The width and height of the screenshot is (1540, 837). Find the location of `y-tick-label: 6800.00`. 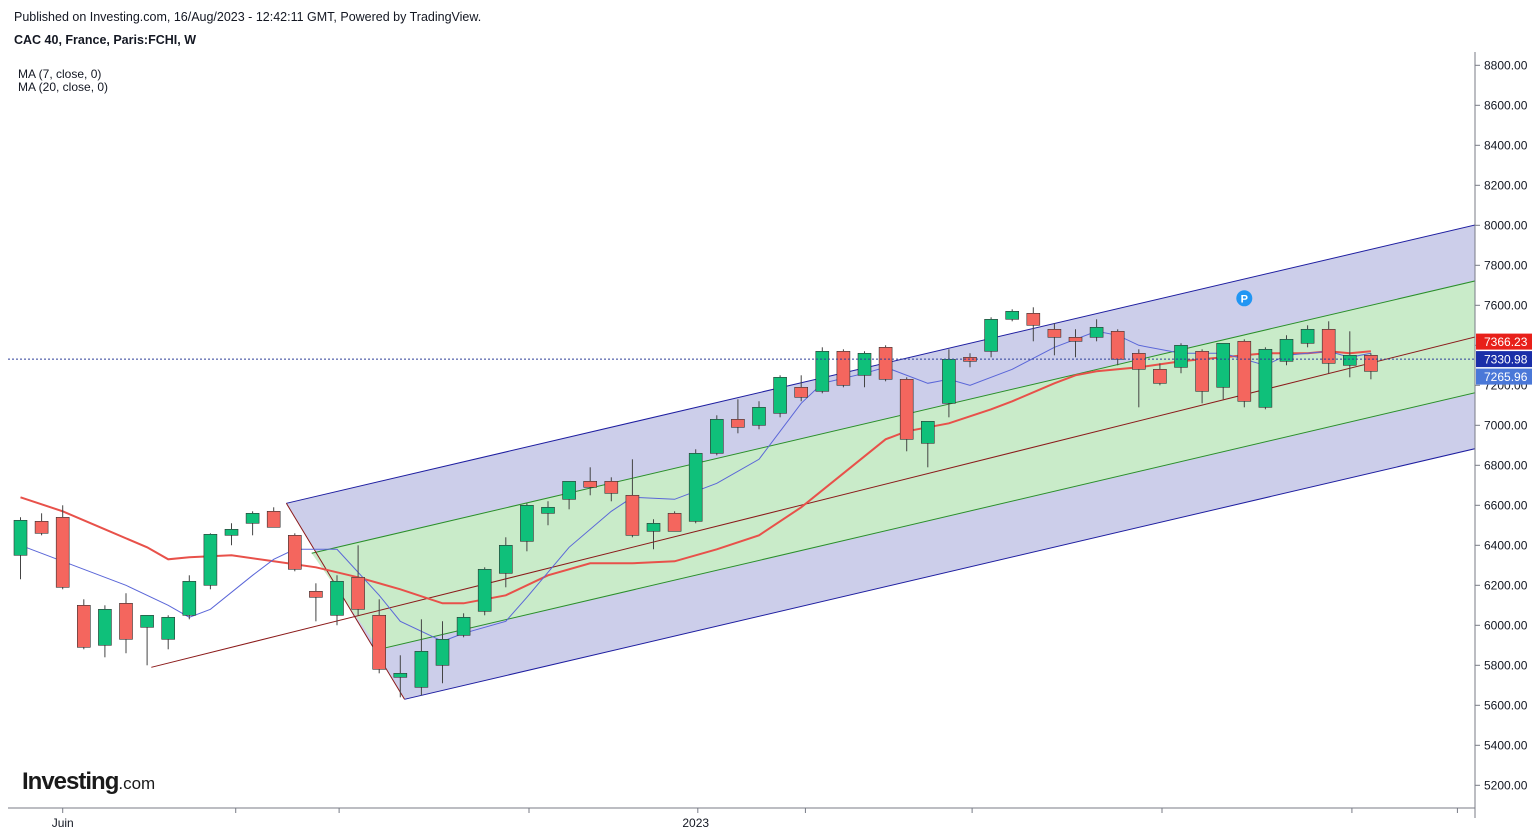

y-tick-label: 6800.00 is located at coordinates (1506, 465).